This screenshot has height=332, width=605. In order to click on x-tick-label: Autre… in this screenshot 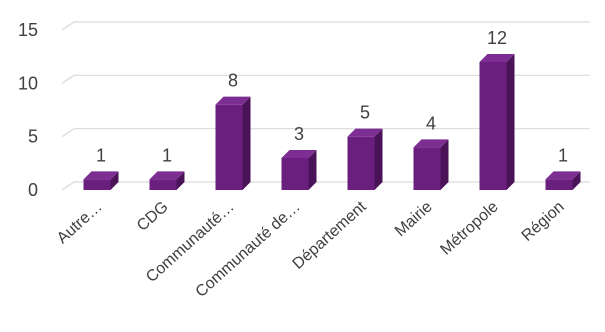, I will do `click(80, 222)`.